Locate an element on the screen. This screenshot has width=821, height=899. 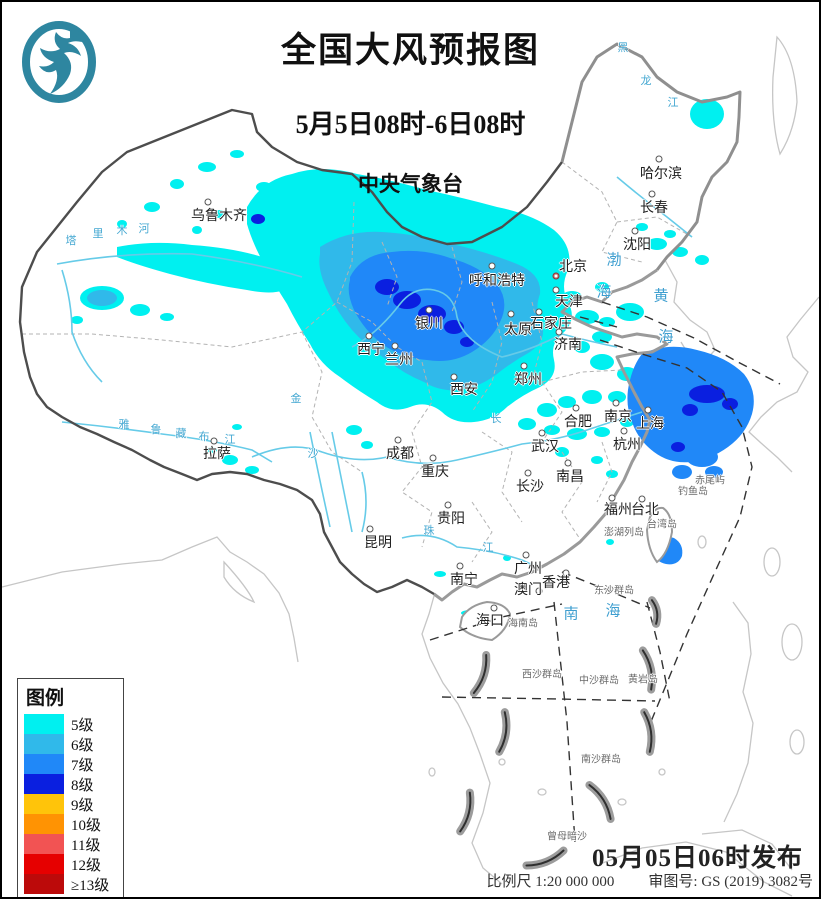
map-scale-line: 比例尺 1:20 000 000 审图号: GS (2019) 3082号 is located at coordinates (649, 880).